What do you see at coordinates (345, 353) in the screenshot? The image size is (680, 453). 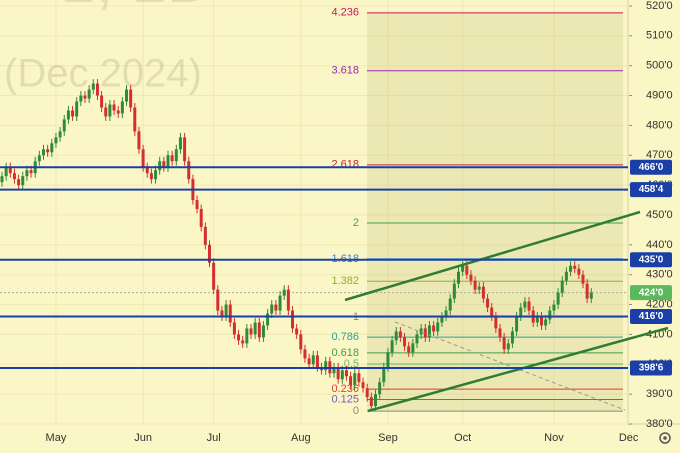 I see `fib-label: 0.618` at bounding box center [345, 353].